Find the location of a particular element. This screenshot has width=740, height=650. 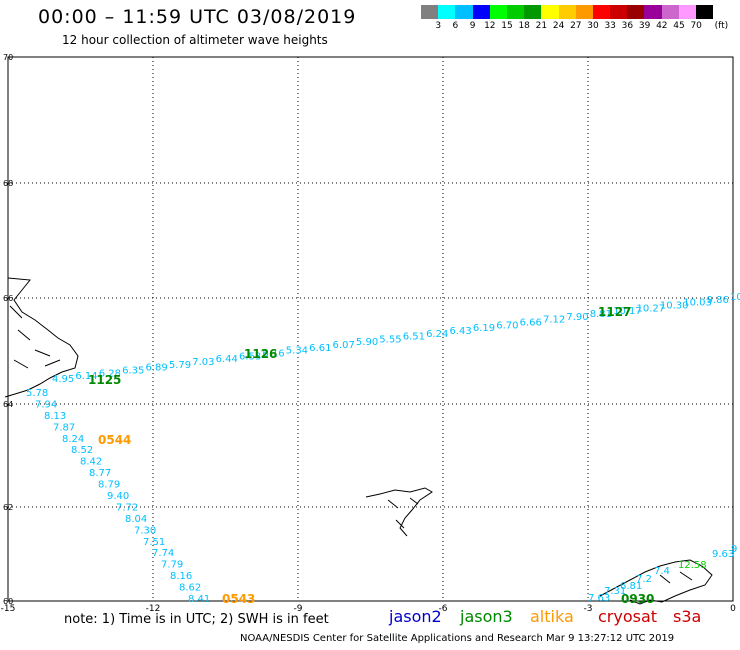

swh-value-label: 6.53 is located at coordinates (250, 356).